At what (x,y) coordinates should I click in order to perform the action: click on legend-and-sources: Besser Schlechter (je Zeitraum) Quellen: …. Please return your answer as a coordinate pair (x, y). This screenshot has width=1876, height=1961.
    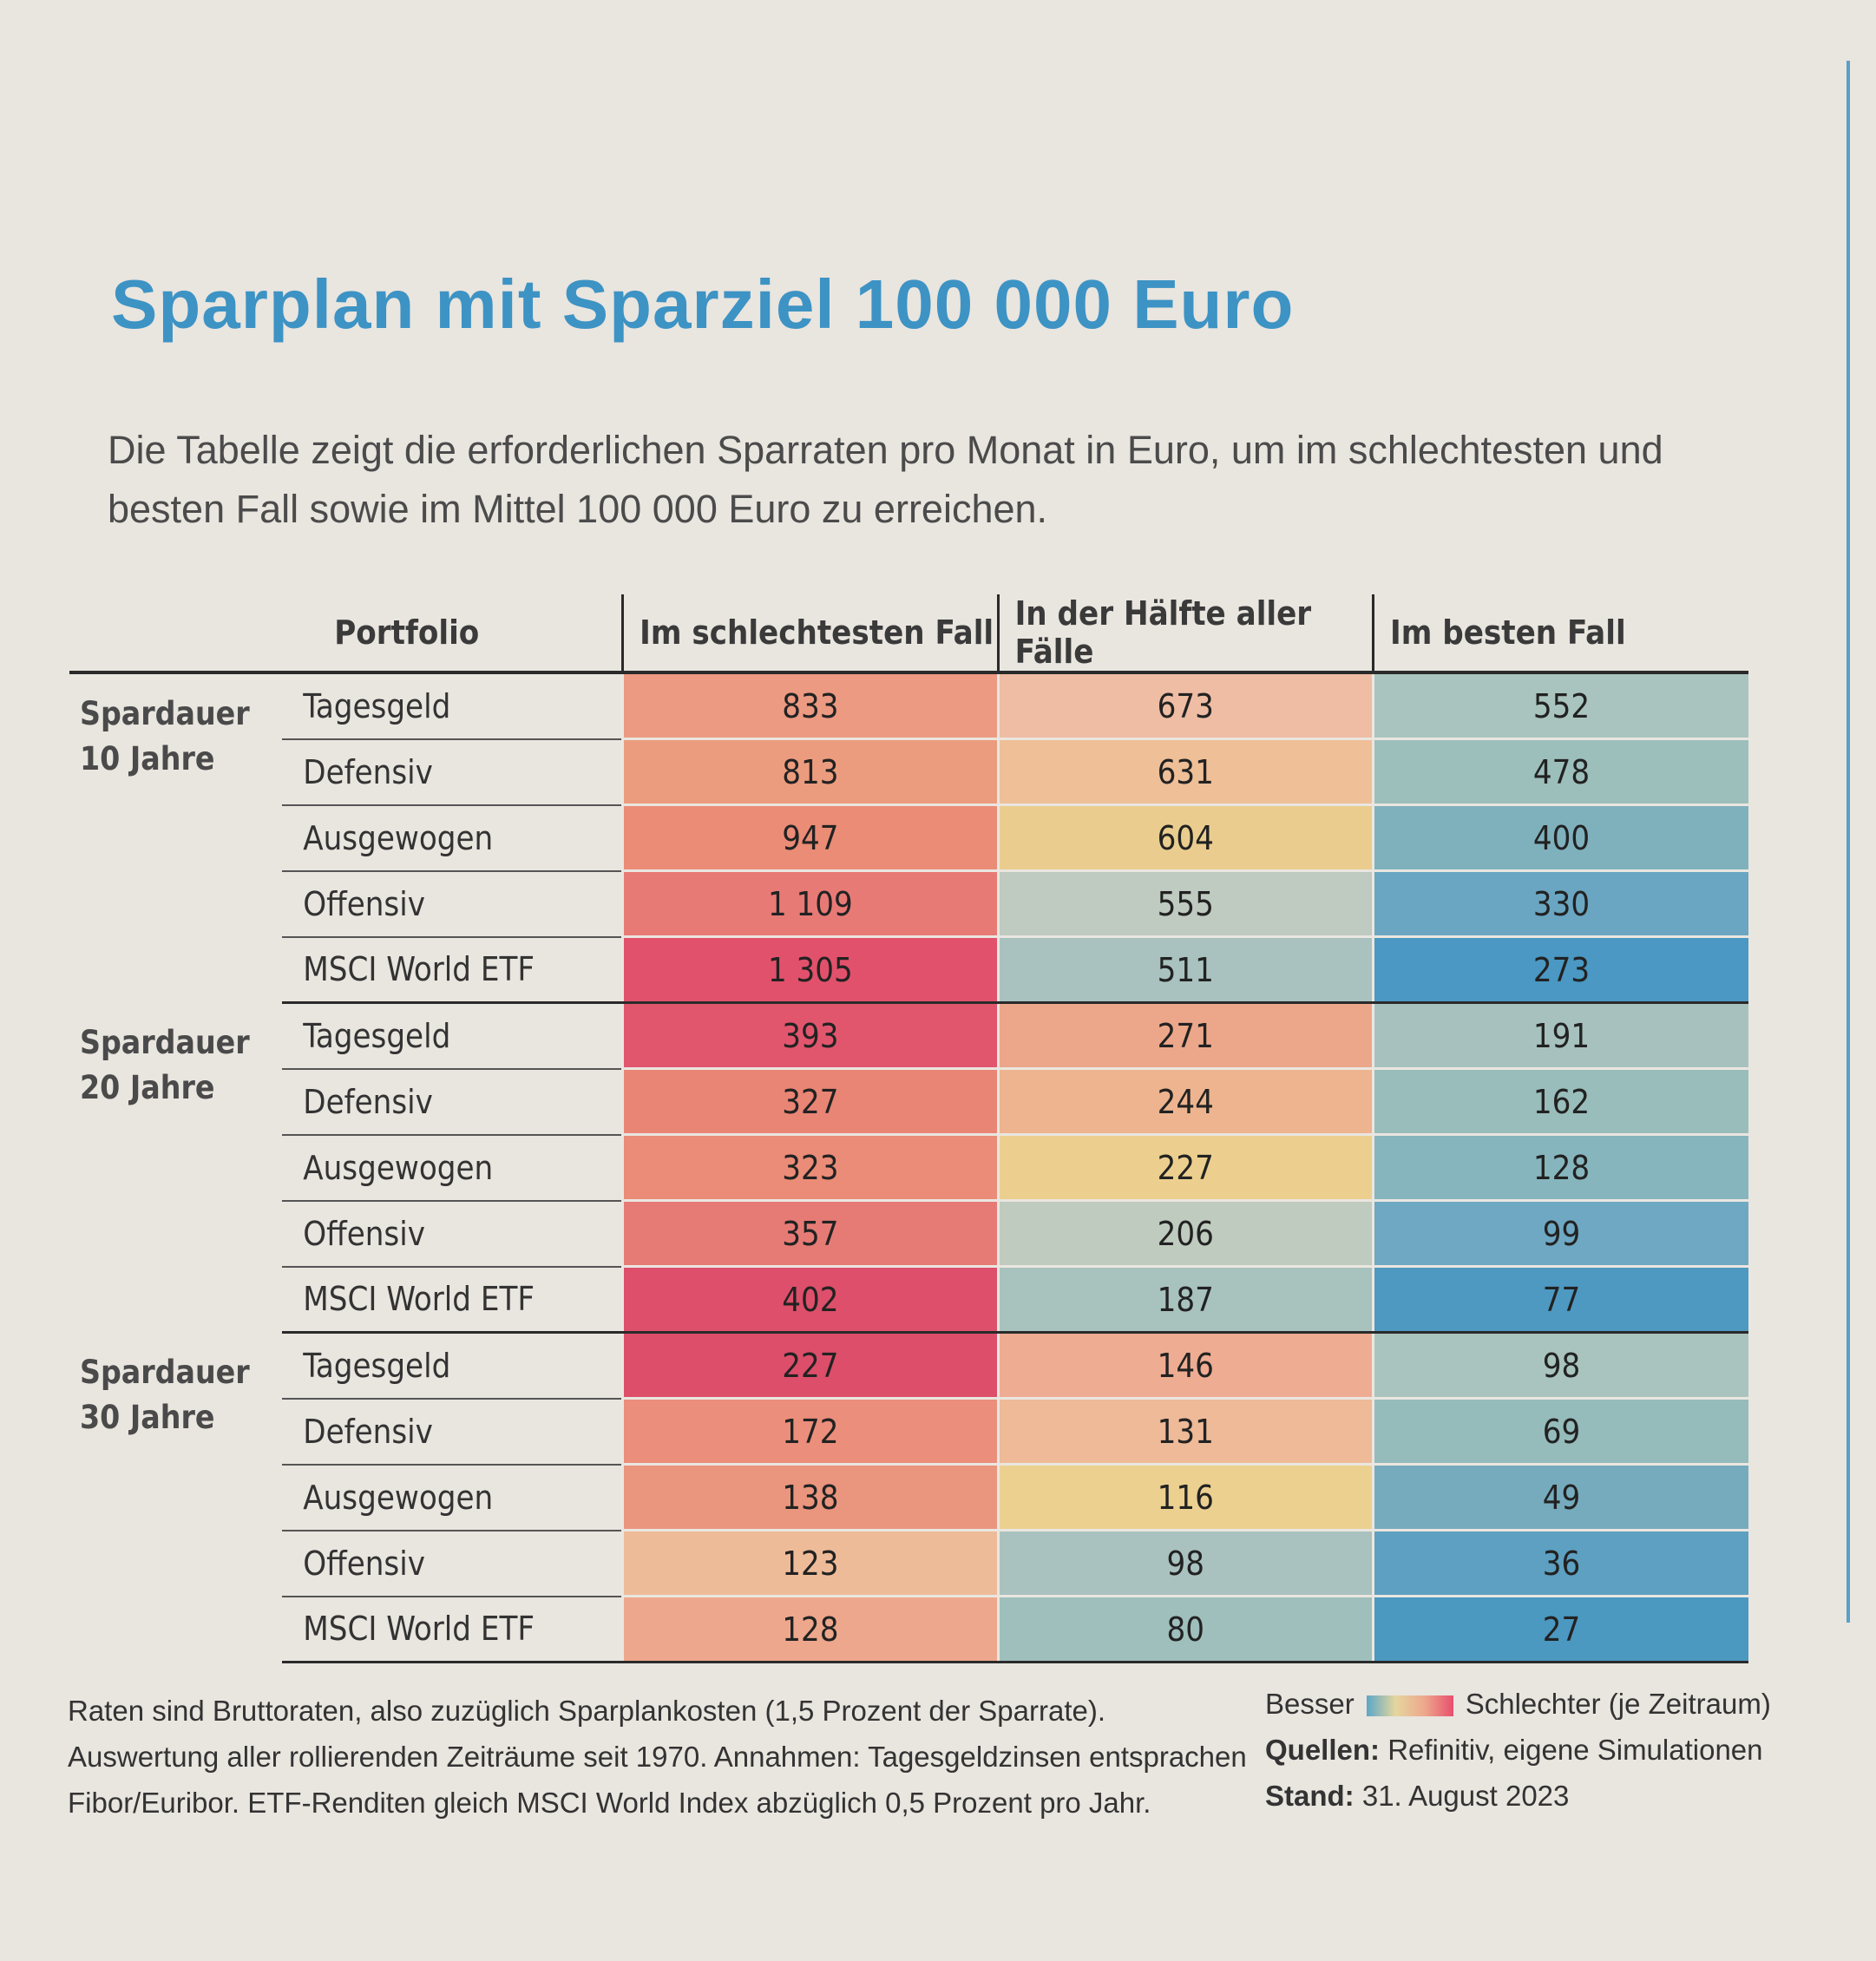
    Looking at the image, I should click on (1534, 1750).